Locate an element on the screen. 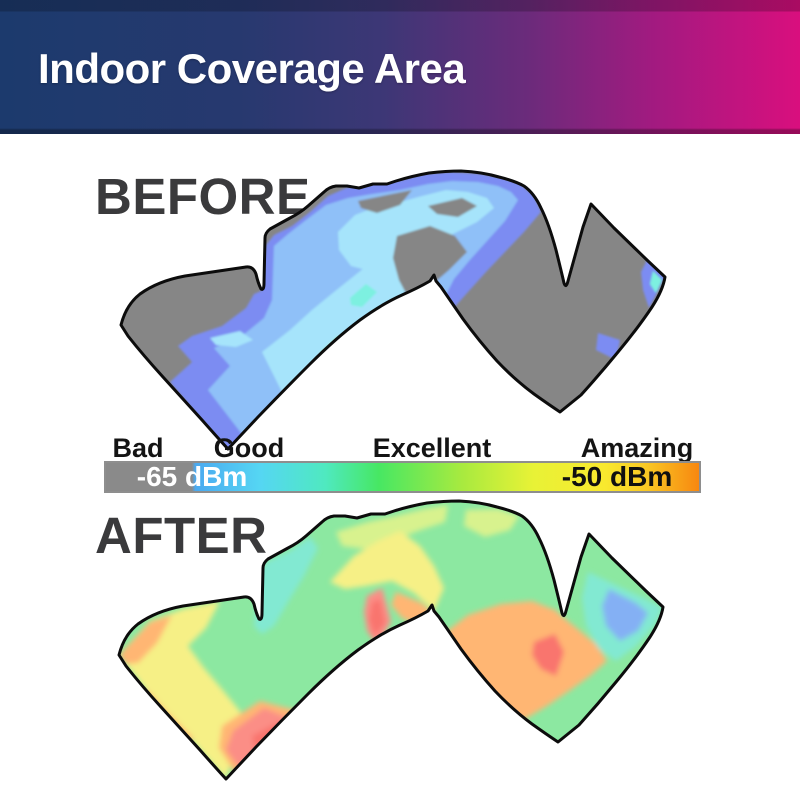 The height and width of the screenshot is (800, 800). page-title: Indoor Coverage Area is located at coordinates (252, 68).